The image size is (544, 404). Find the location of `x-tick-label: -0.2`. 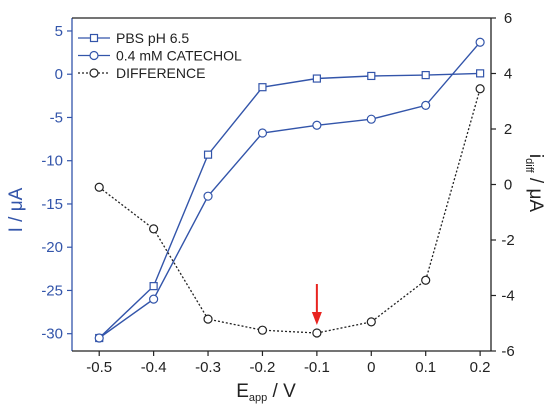

x-tick-label: -0.2 is located at coordinates (263, 367).